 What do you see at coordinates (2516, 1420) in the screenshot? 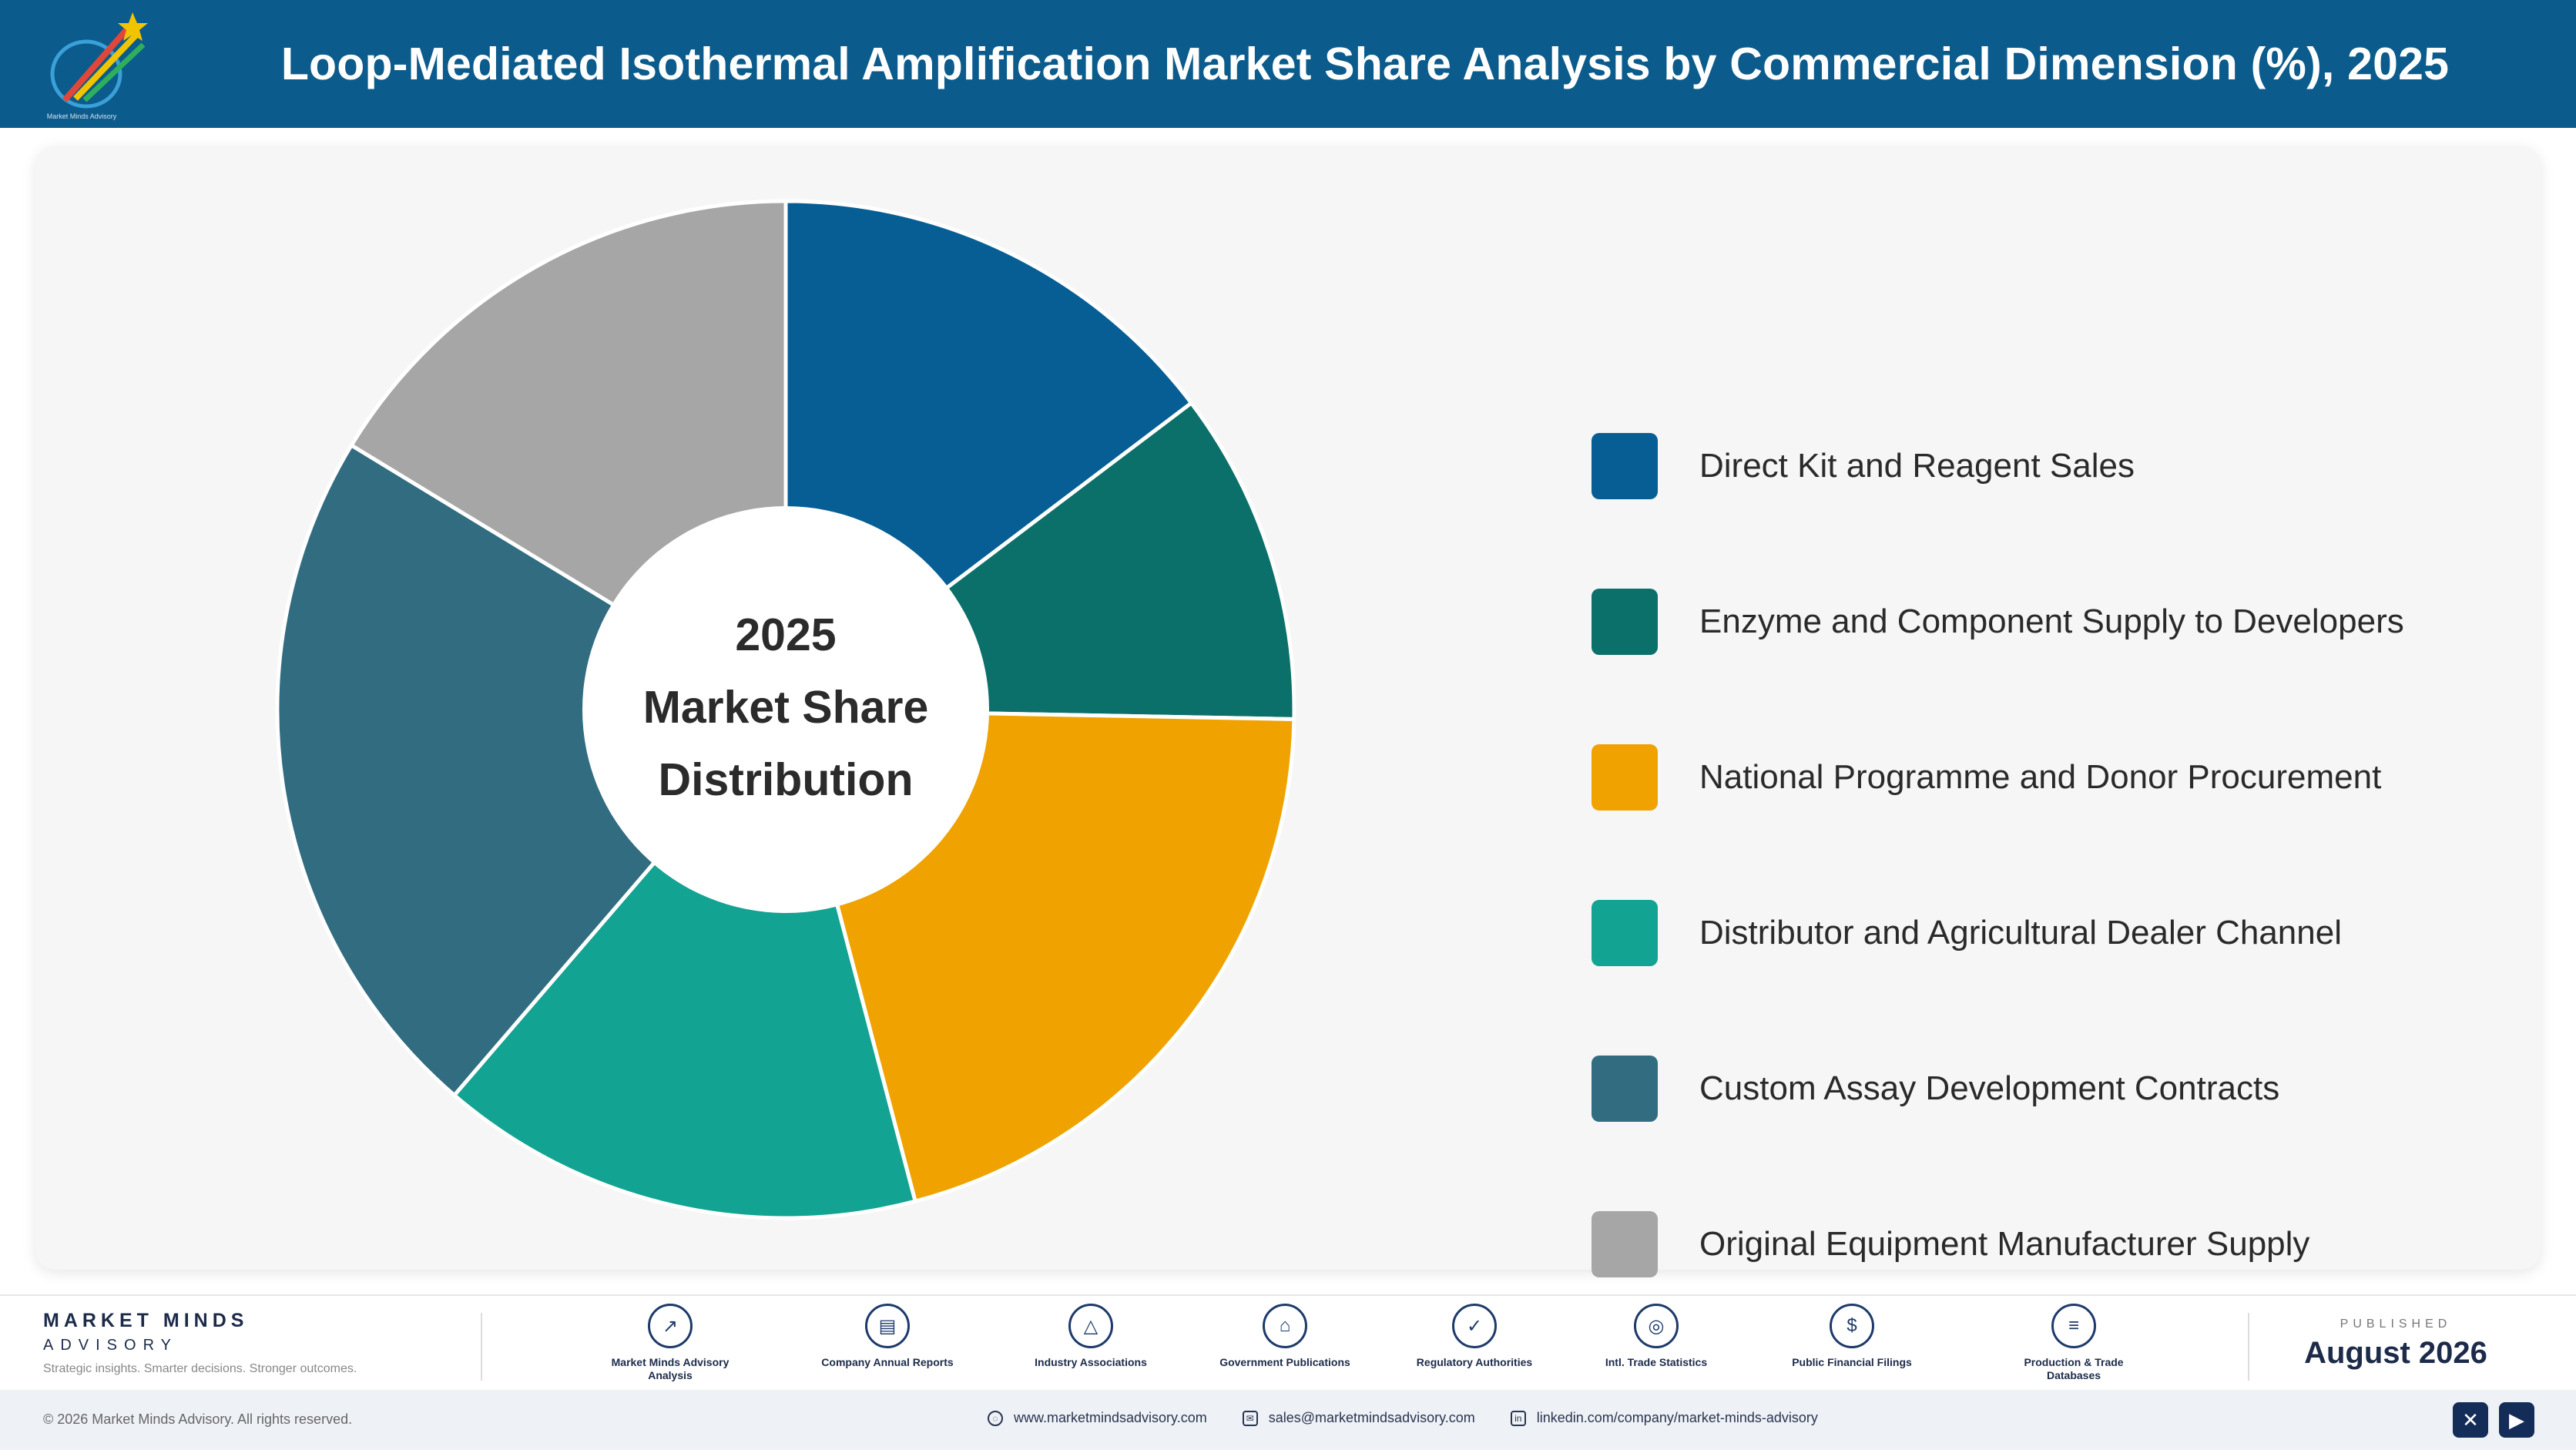
I see `youtube-social-icon: ▶` at bounding box center [2516, 1420].